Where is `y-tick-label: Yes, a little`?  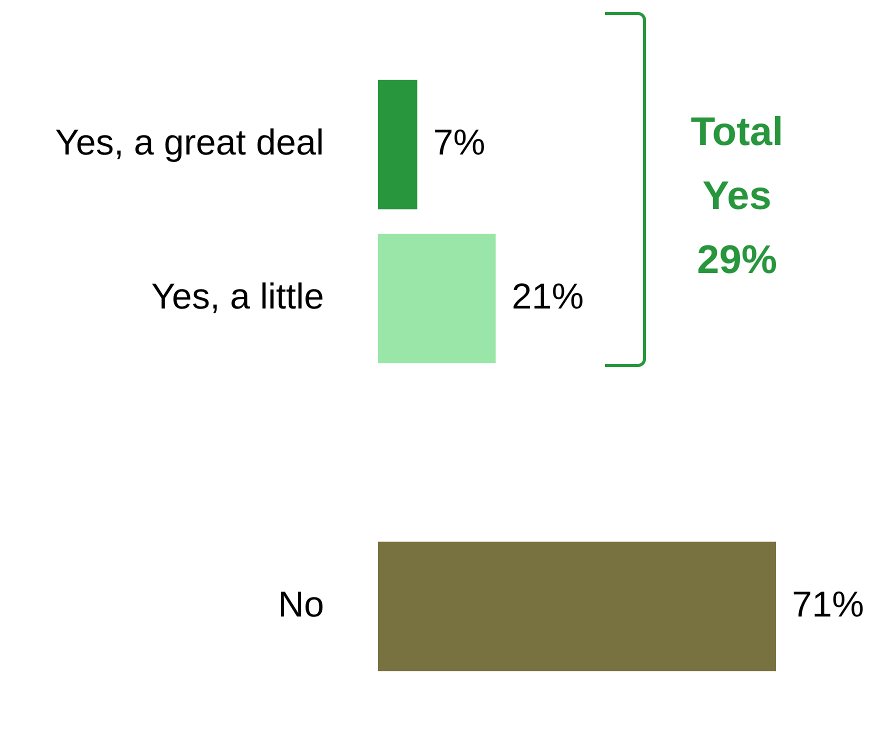 y-tick-label: Yes, a little is located at coordinates (237, 295).